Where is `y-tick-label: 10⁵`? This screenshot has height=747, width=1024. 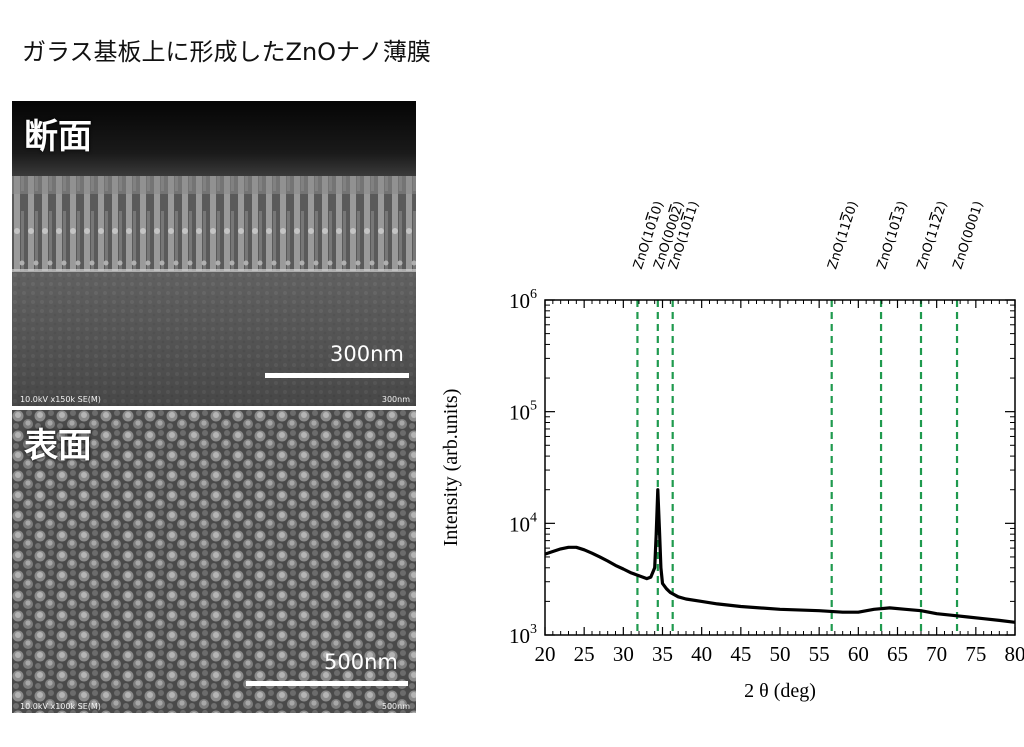 y-tick-label: 10⁵ is located at coordinates (523, 412).